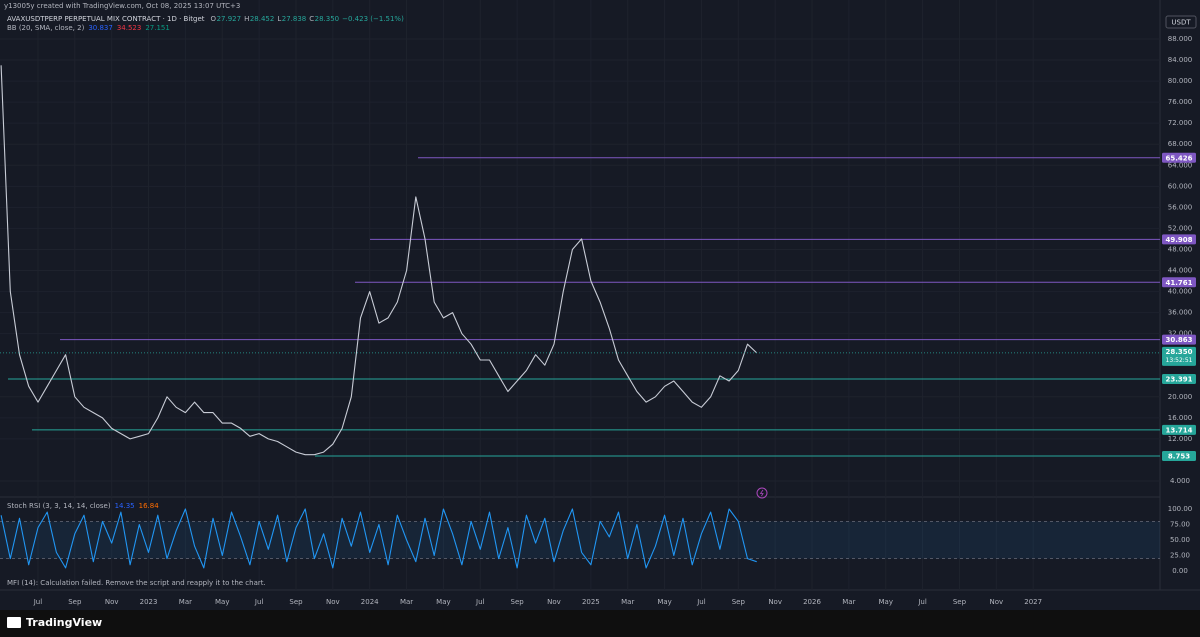 The image size is (1200, 637). What do you see at coordinates (1180, 525) in the screenshot?
I see `y-tick-label: 75.00` at bounding box center [1180, 525].